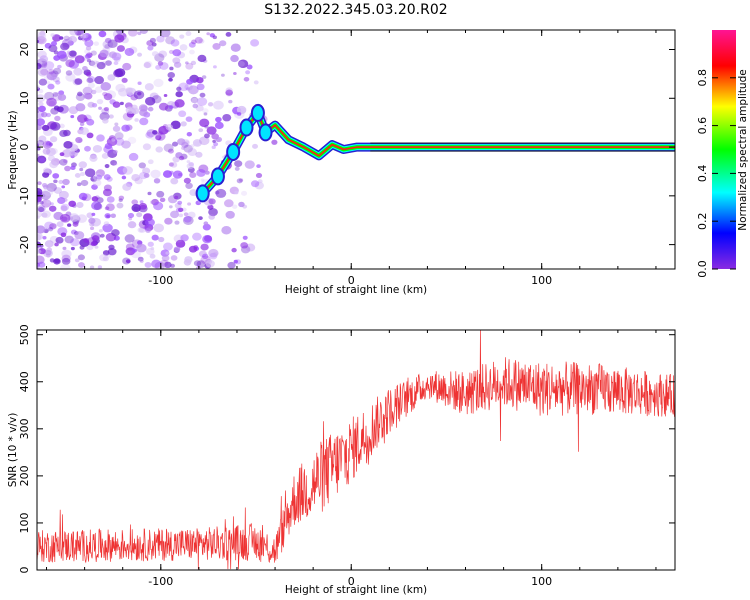 Image resolution: width=750 pixels, height=600 pixels. What do you see at coordinates (24, 50) in the screenshot?
I see `y-tick-label: 20` at bounding box center [24, 50].